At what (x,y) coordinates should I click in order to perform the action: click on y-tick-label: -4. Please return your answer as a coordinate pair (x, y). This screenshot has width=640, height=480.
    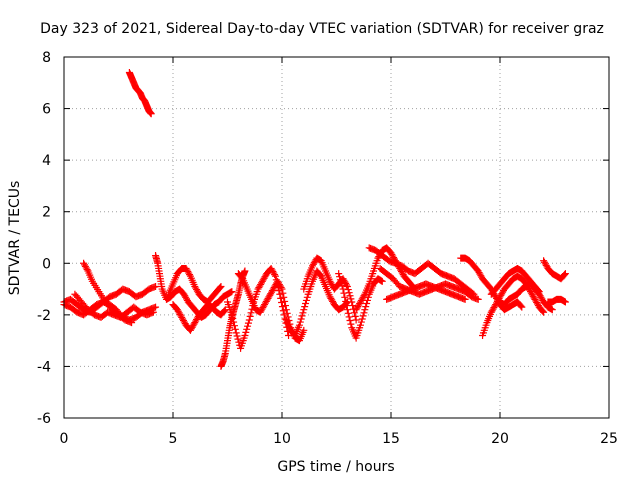
    Looking at the image, I should click on (44, 367).